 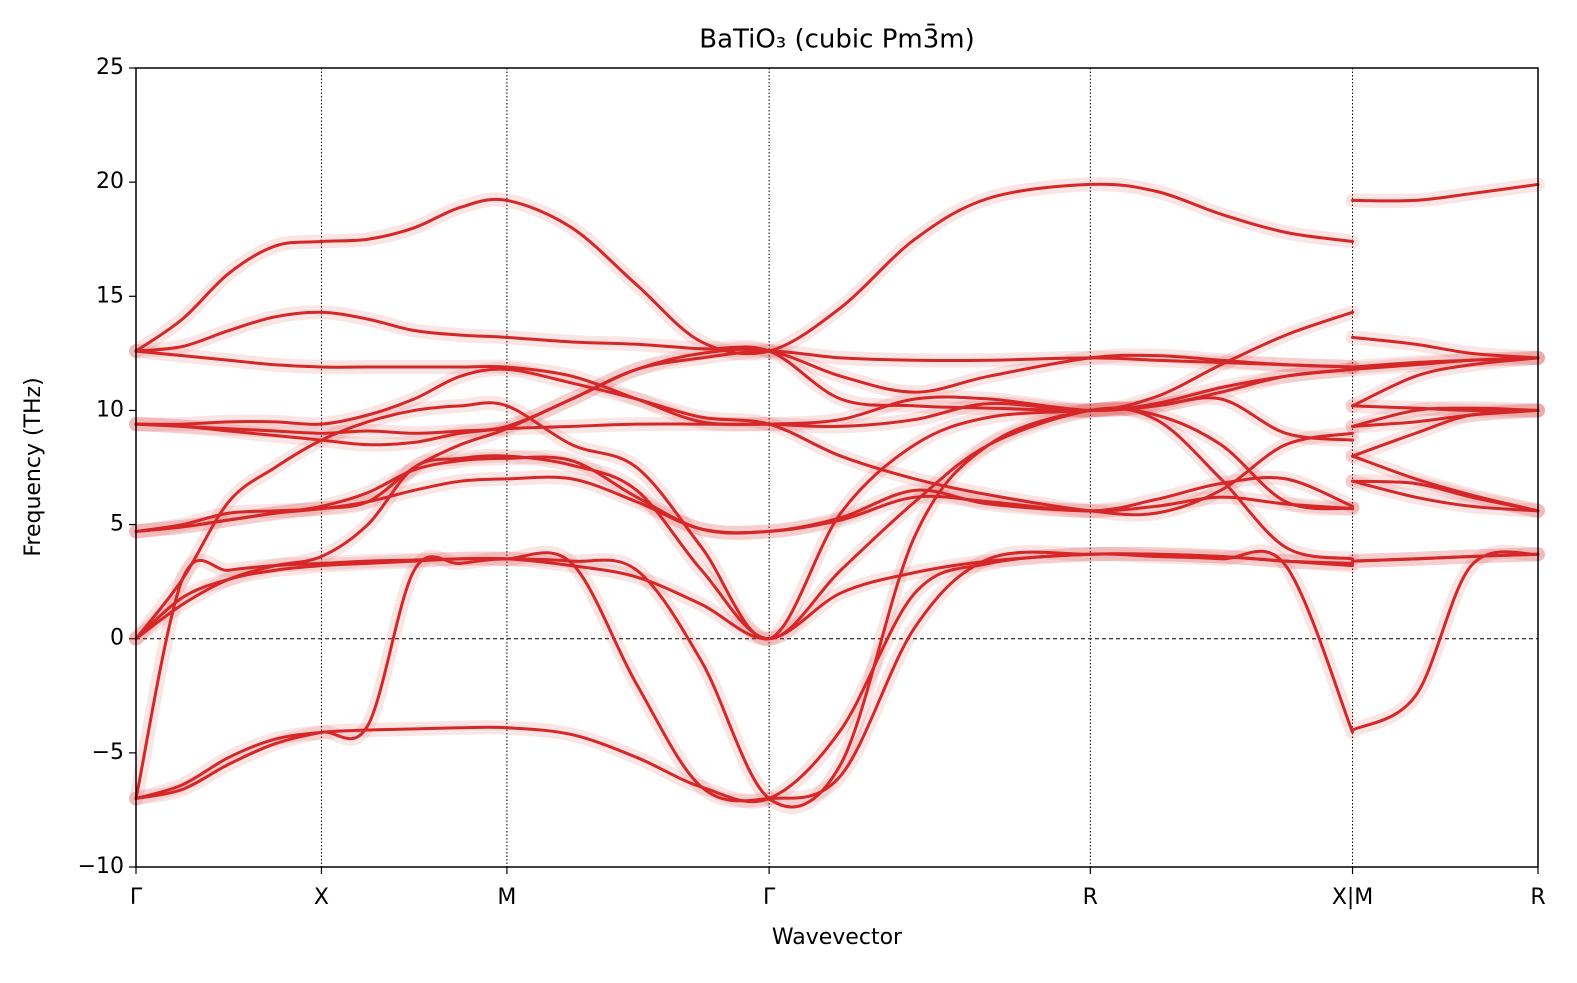 I want to click on chart-title: BaTiO₃ (cubic Pm3̄m), so click(x=836, y=39).